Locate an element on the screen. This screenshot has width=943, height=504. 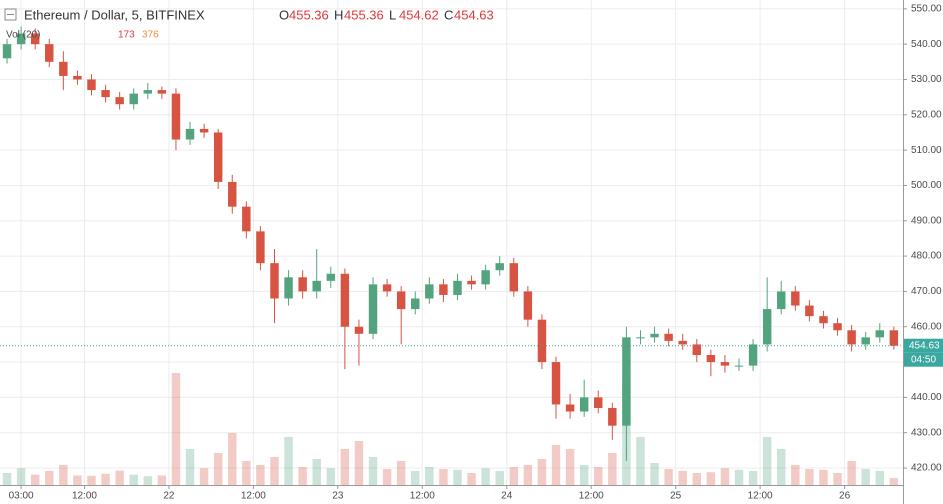
ohlc-key: O is located at coordinates (284, 14).